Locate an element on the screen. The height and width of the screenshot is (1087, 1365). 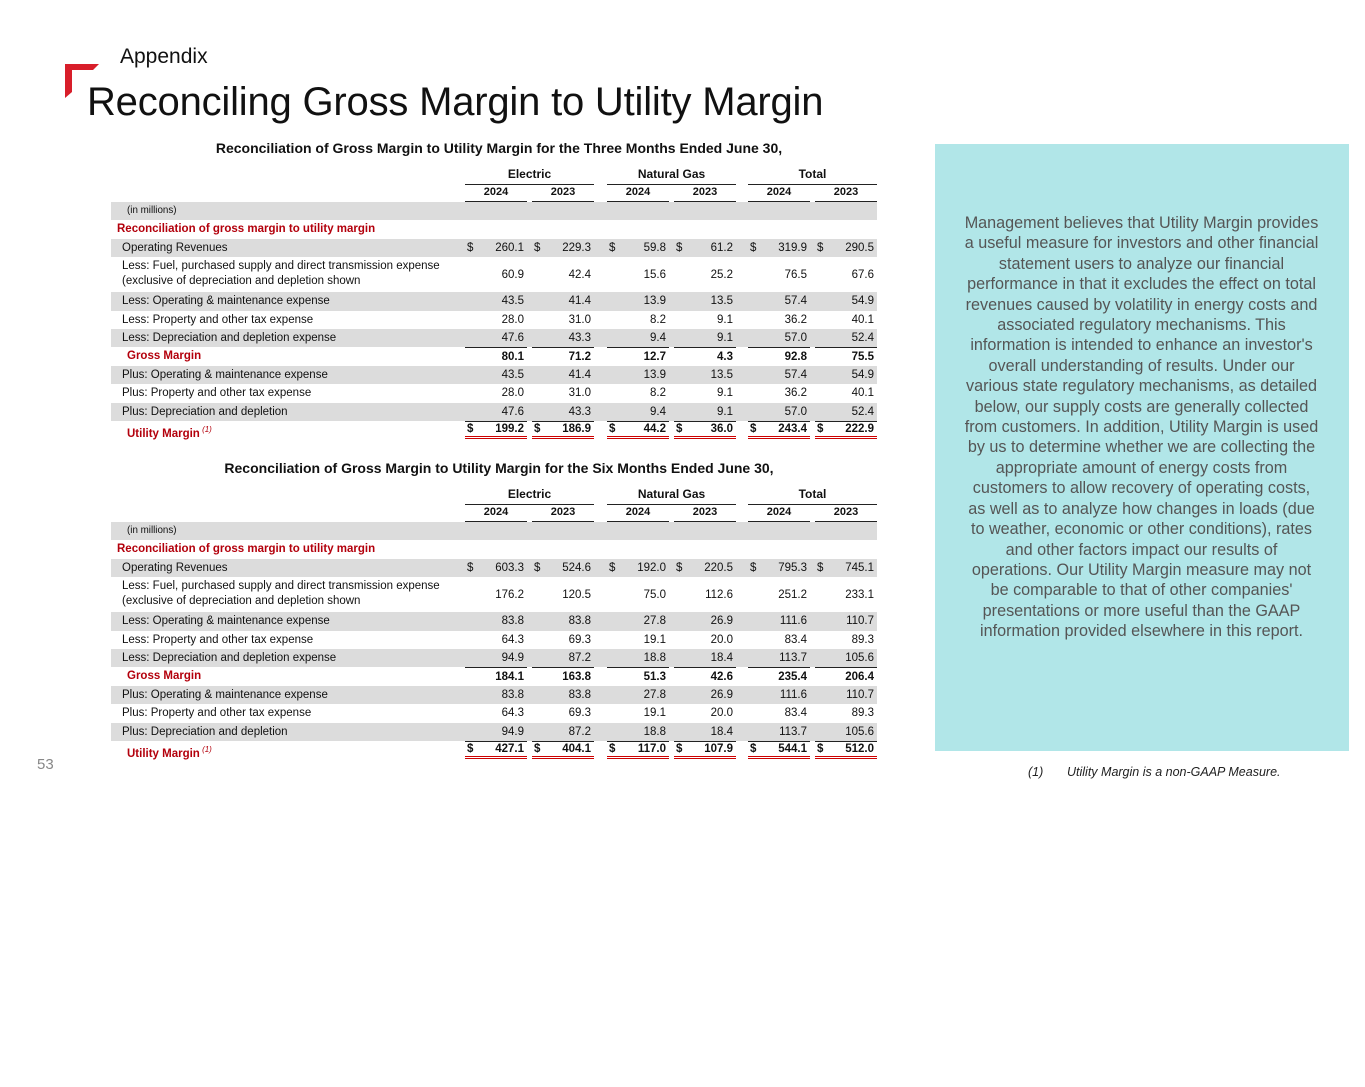
table-row: Gross Margin 80.1 71.2 12.7 4.3 92.8 75.5 is located at coordinates (494, 356).